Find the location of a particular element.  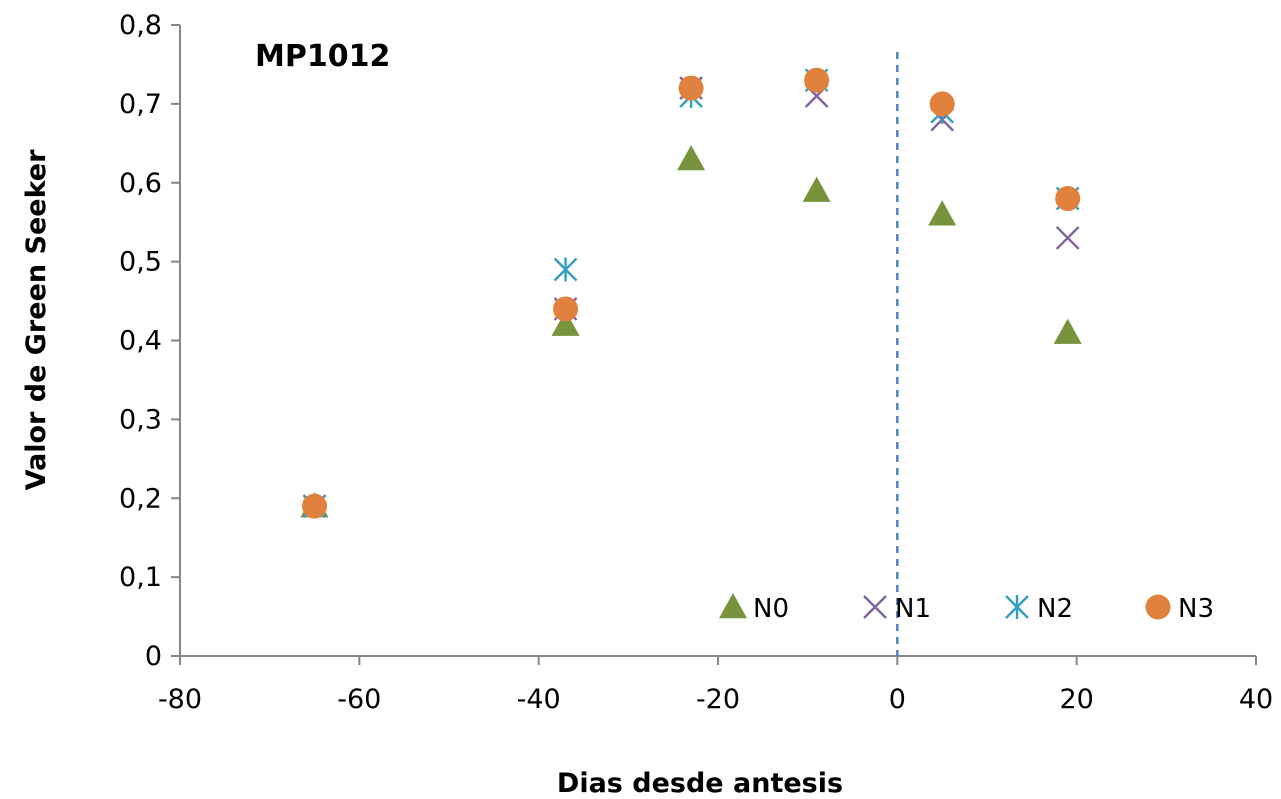

y-tick-label: 0,1 is located at coordinates (140, 577).